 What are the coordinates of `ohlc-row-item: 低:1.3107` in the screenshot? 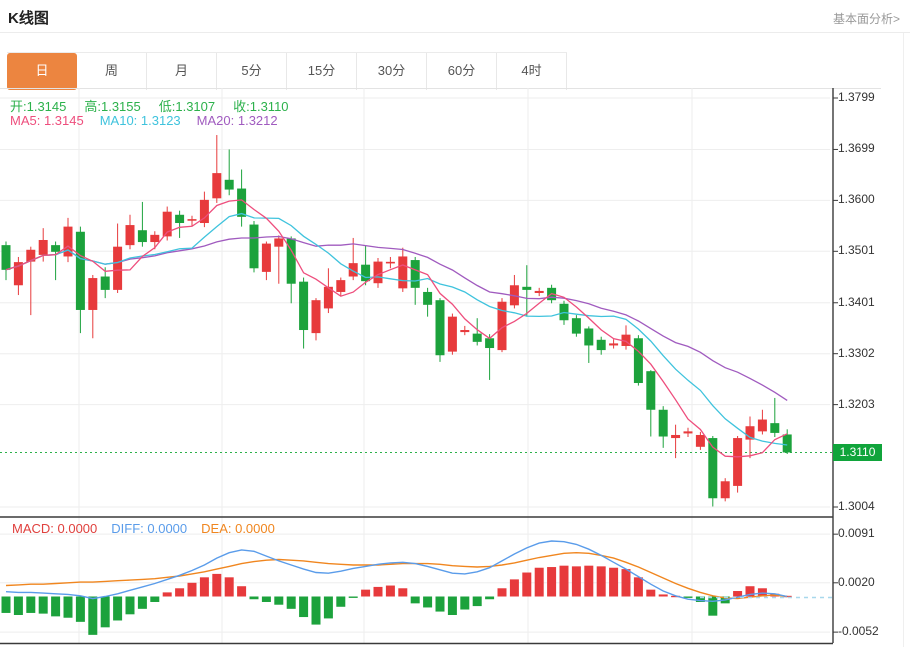 It's located at (187, 106).